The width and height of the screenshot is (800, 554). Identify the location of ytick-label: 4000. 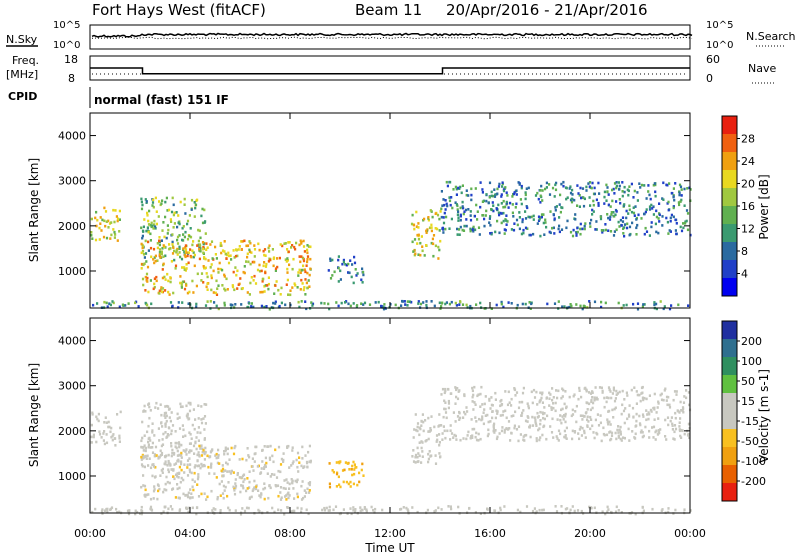
(72, 341).